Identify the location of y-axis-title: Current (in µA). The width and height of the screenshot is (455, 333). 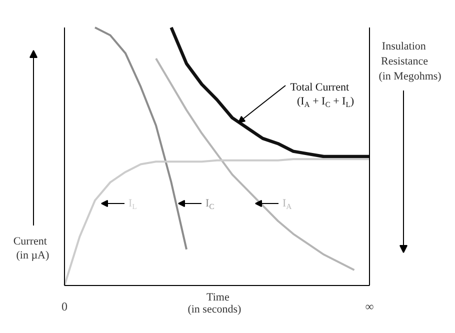
(31, 249).